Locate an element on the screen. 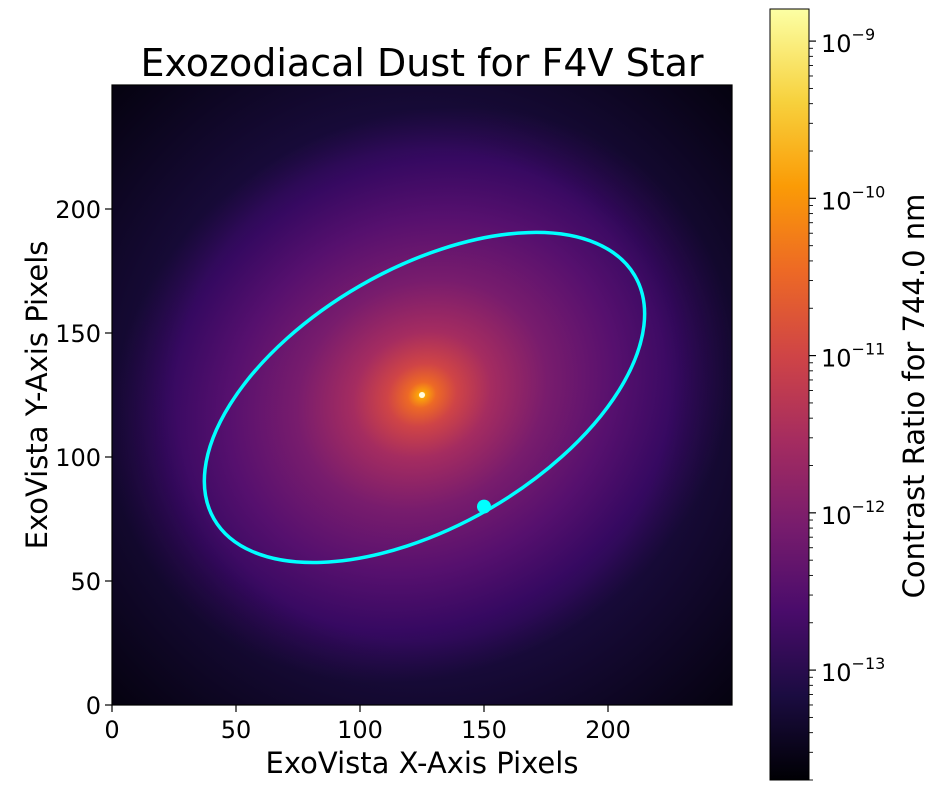  x-axis-ticks: 0 50 100 150 200 is located at coordinates (367, 724).